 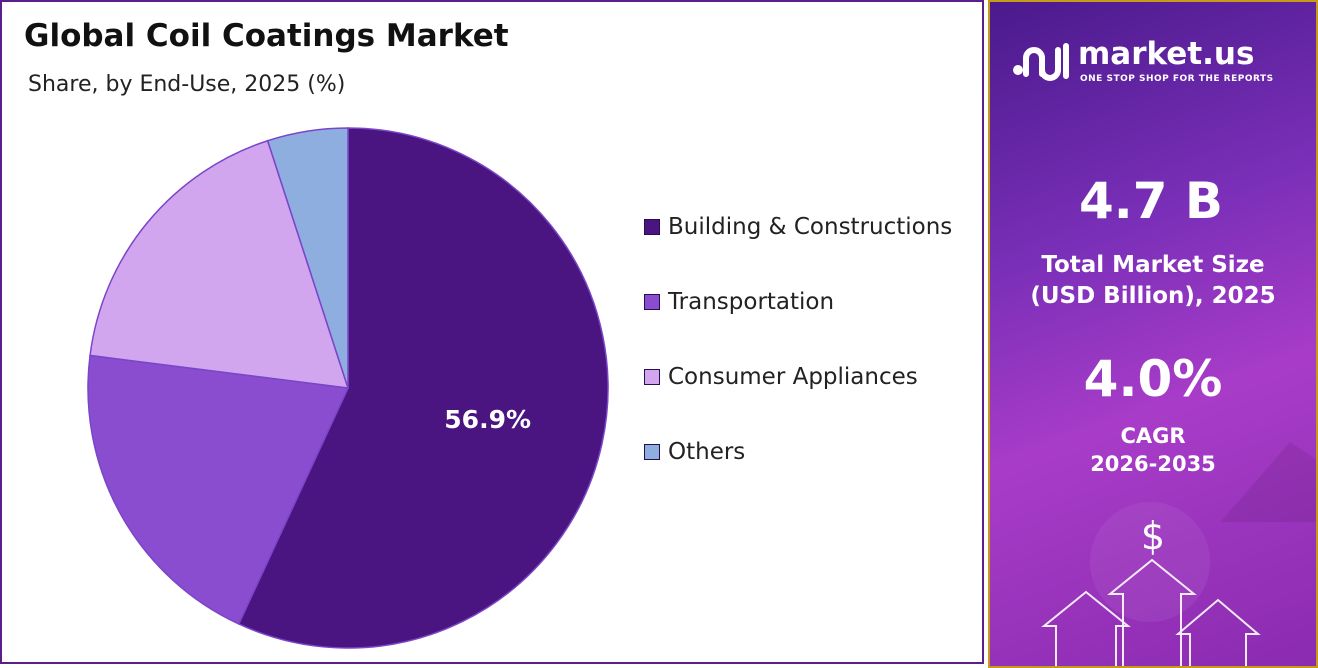 I want to click on market-size-label-line1: Total Market Size, so click(x=1153, y=265).